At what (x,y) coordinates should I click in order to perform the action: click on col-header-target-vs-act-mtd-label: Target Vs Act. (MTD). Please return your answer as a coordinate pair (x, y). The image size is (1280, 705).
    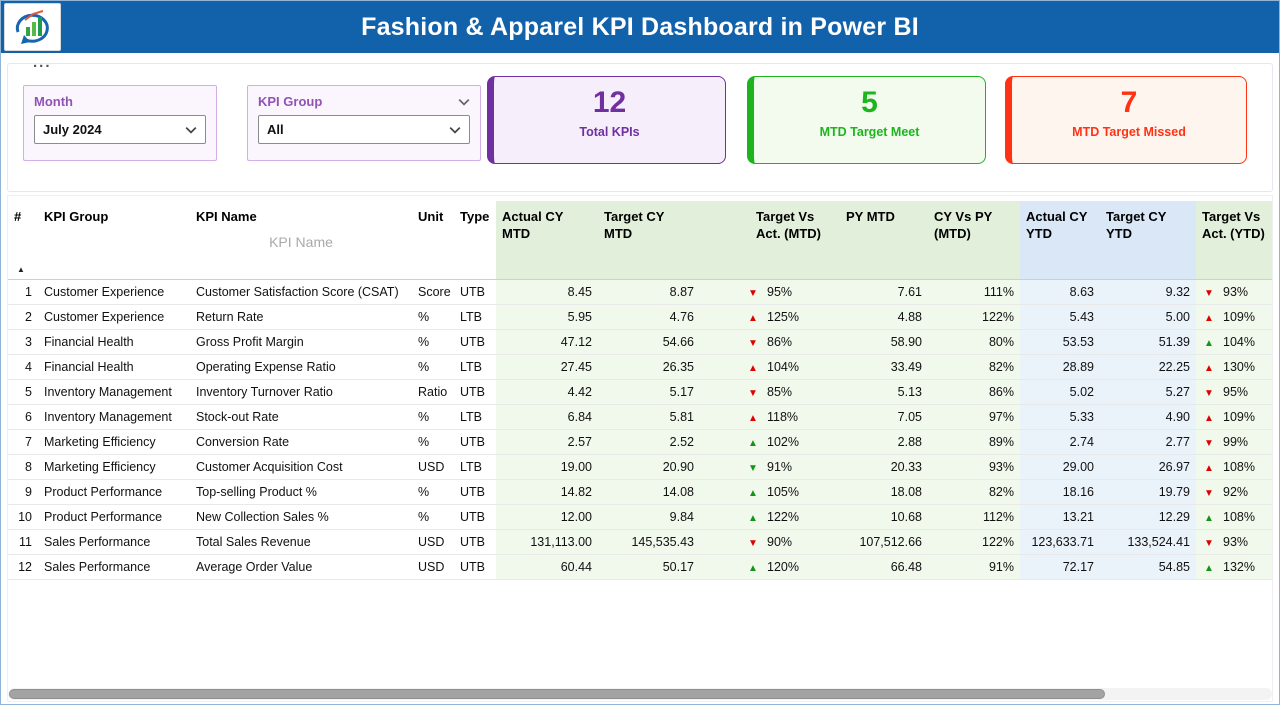
    Looking at the image, I should click on (788, 225).